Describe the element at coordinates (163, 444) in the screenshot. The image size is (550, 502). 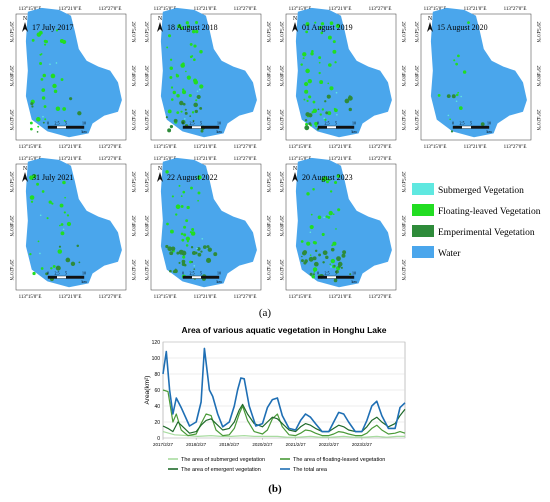
I see `x-tick-label: 2017/2/27` at that location.